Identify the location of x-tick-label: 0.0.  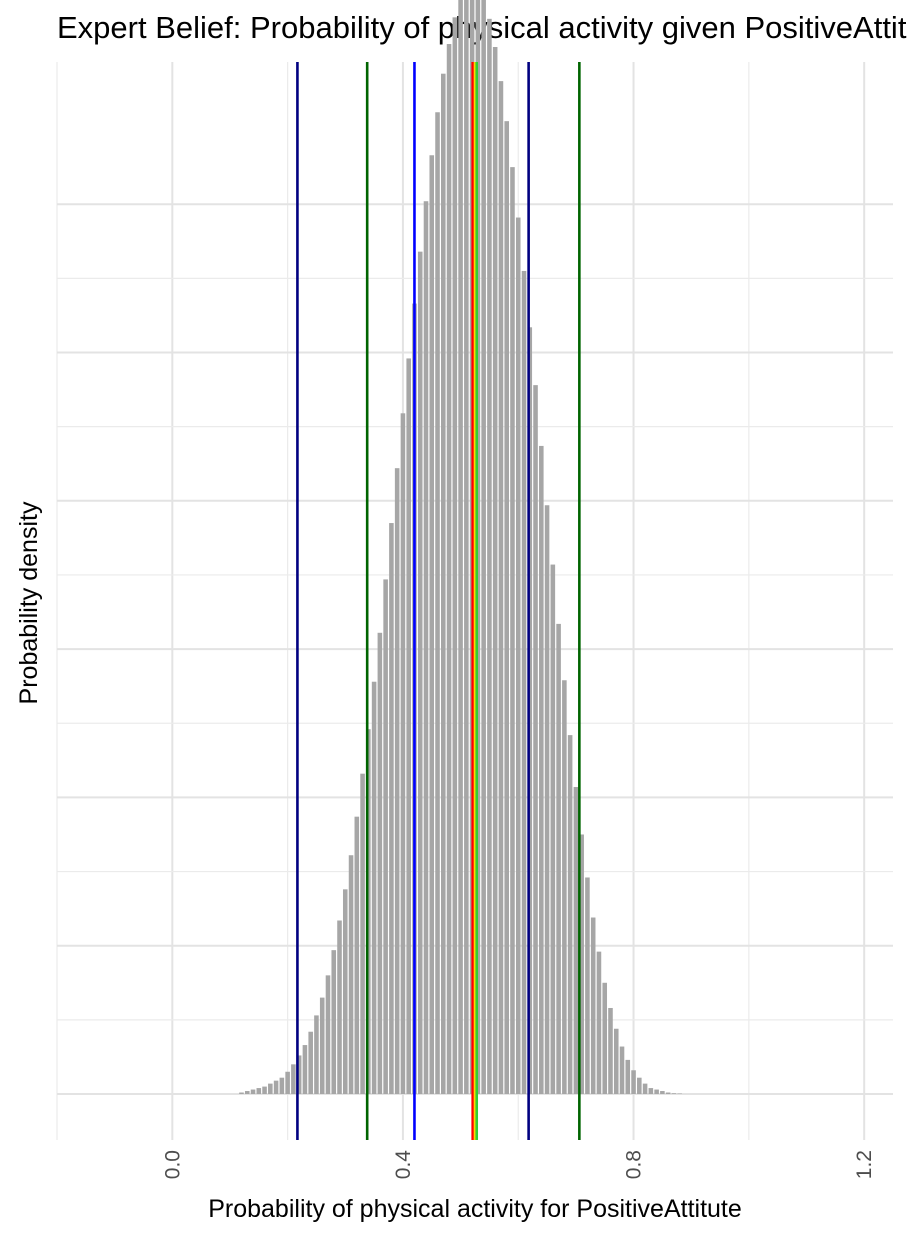
(172, 1164).